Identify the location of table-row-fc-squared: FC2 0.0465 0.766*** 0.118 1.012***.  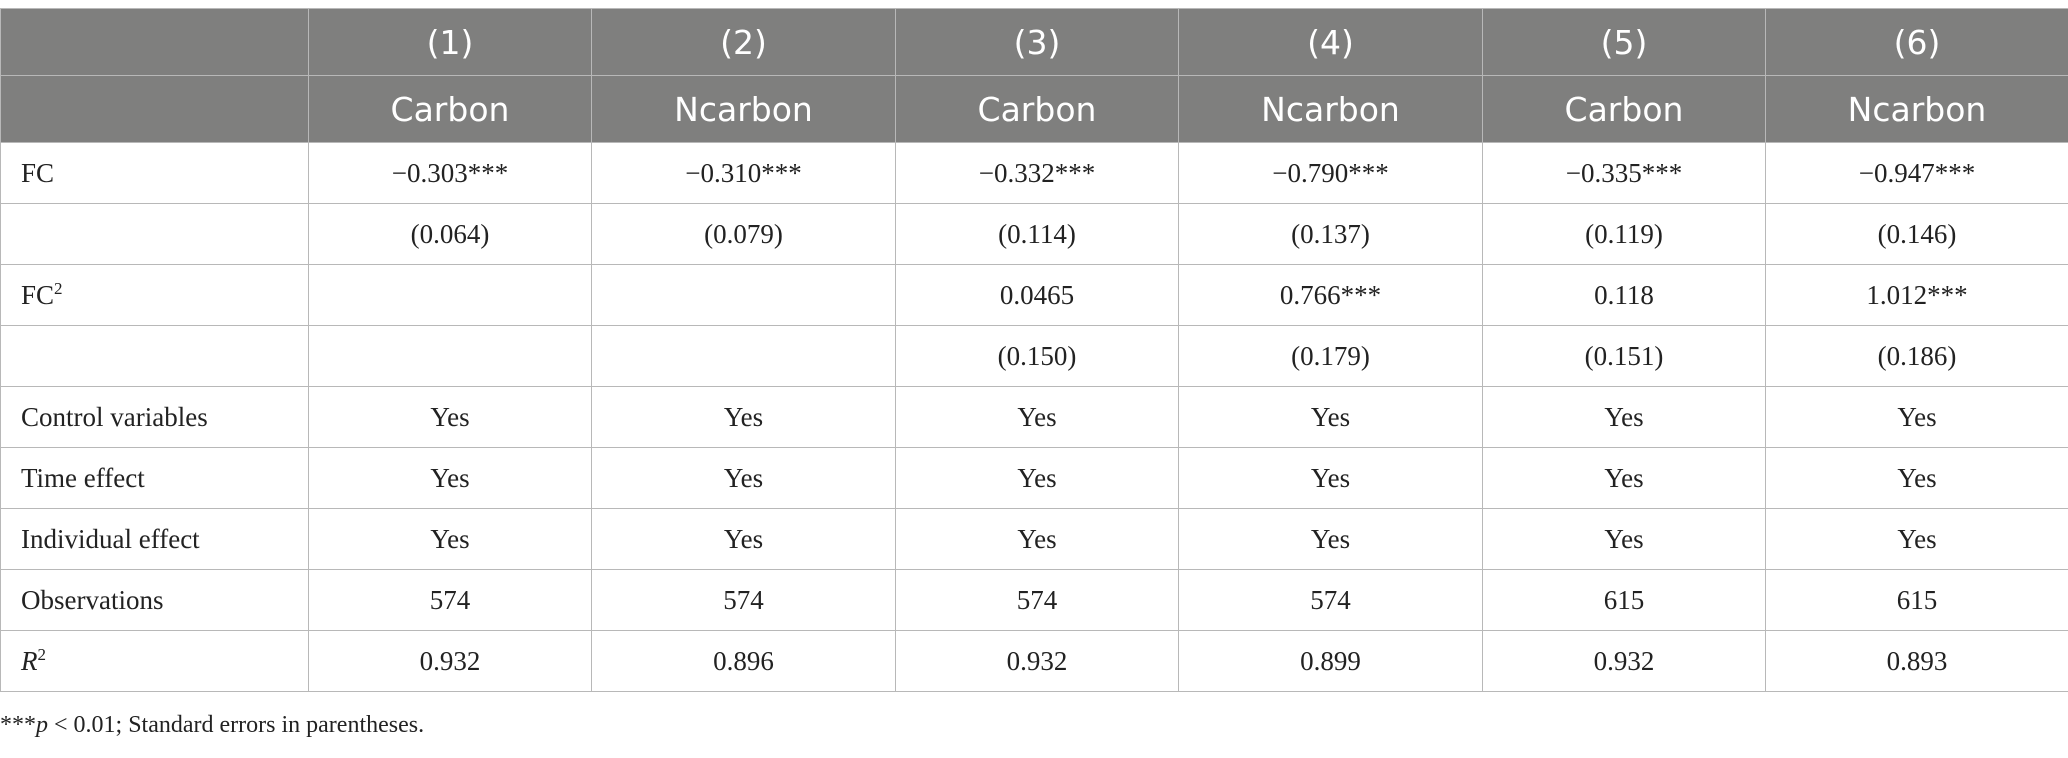
(1034, 295).